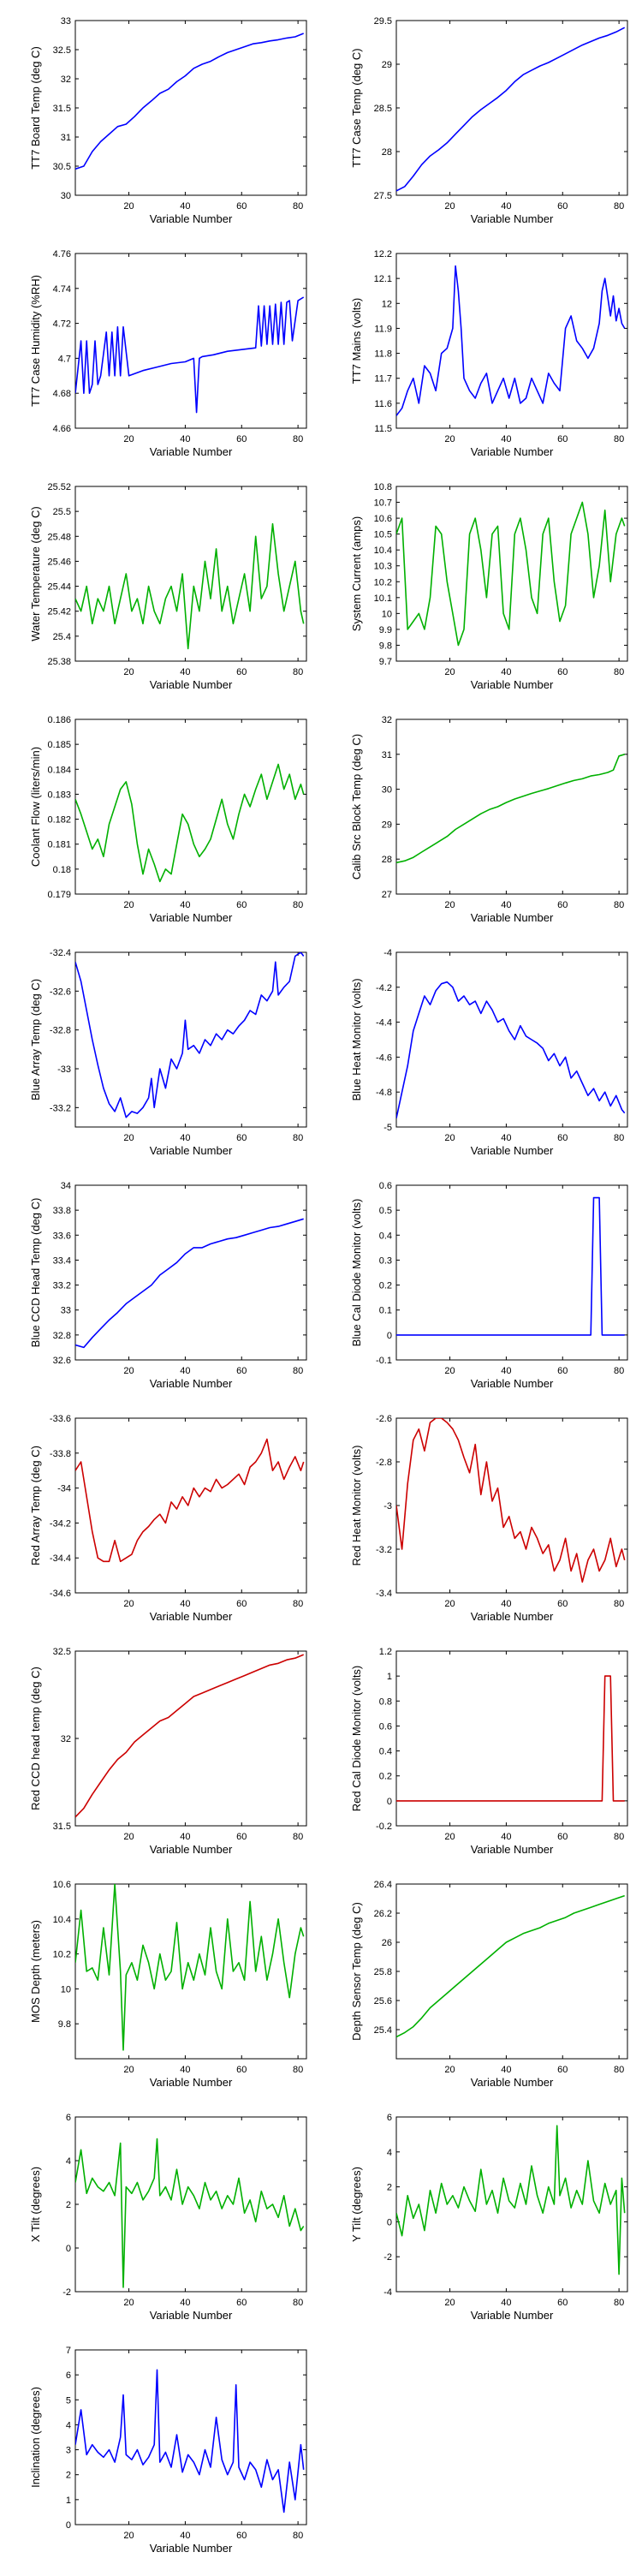  Describe the element at coordinates (356, 1739) in the screenshot. I see `y-axis-label: Red Cal Diode Monitor (volts)` at that location.